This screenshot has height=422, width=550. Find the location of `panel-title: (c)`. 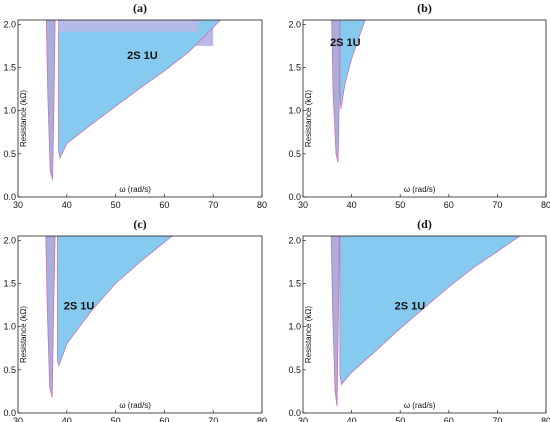

panel-title: (c) is located at coordinates (139, 224).